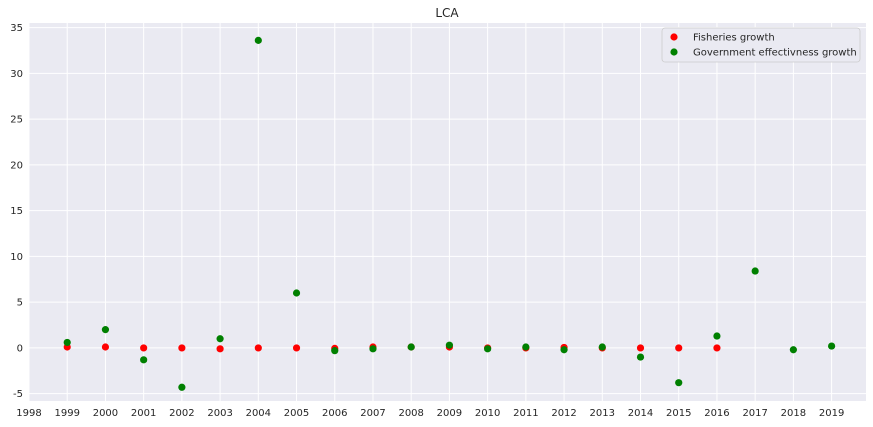  I want to click on x-tick-label: 2000, so click(105, 413).